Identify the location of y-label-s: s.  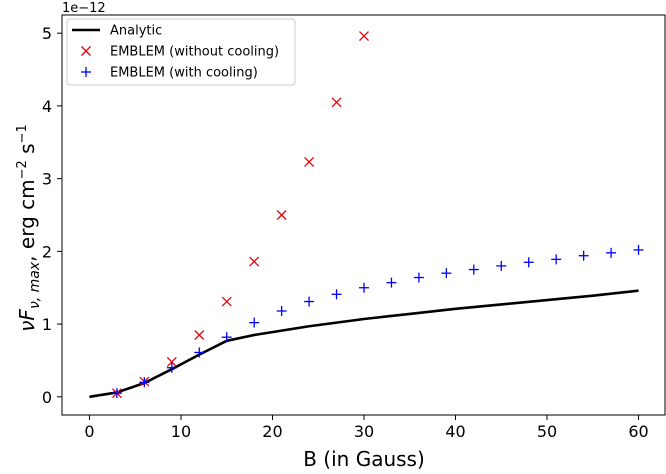
(27, 151).